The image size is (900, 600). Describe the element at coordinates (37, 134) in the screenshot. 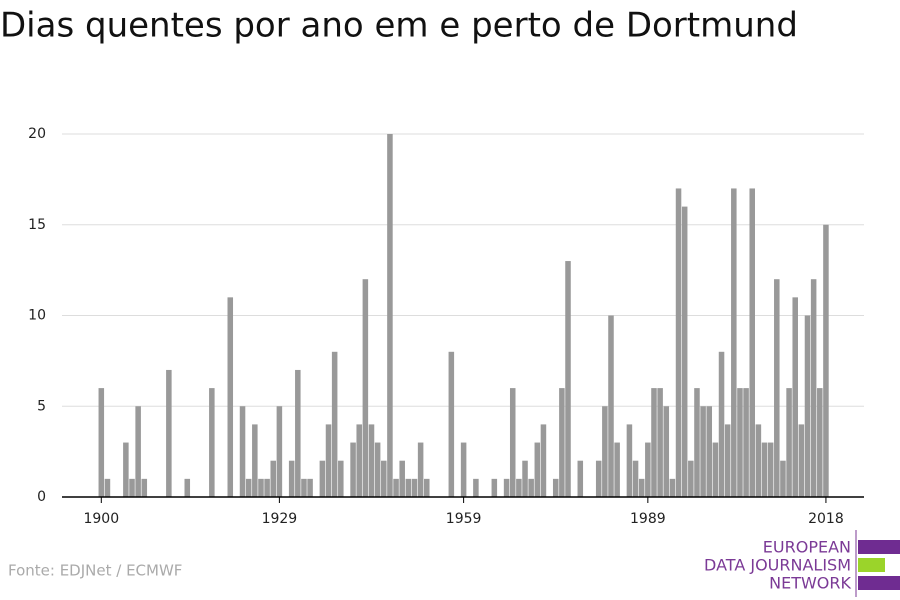

I see `y-tick-label: 20` at that location.